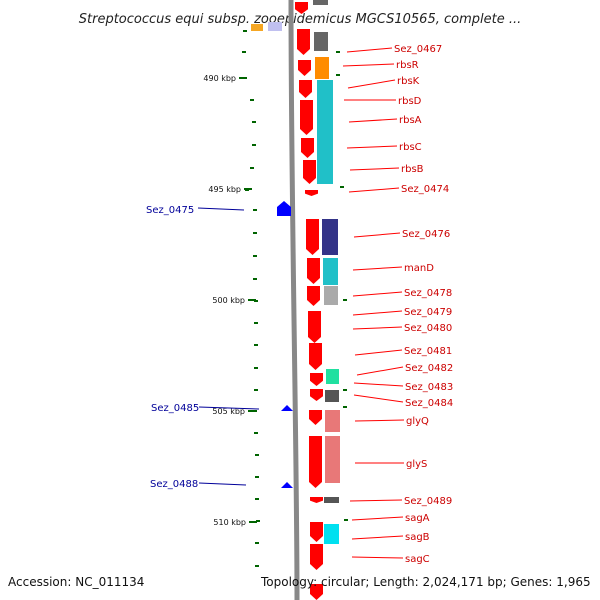  What do you see at coordinates (419, 268) in the screenshot?
I see `forward-gene-label: manD` at bounding box center [419, 268].